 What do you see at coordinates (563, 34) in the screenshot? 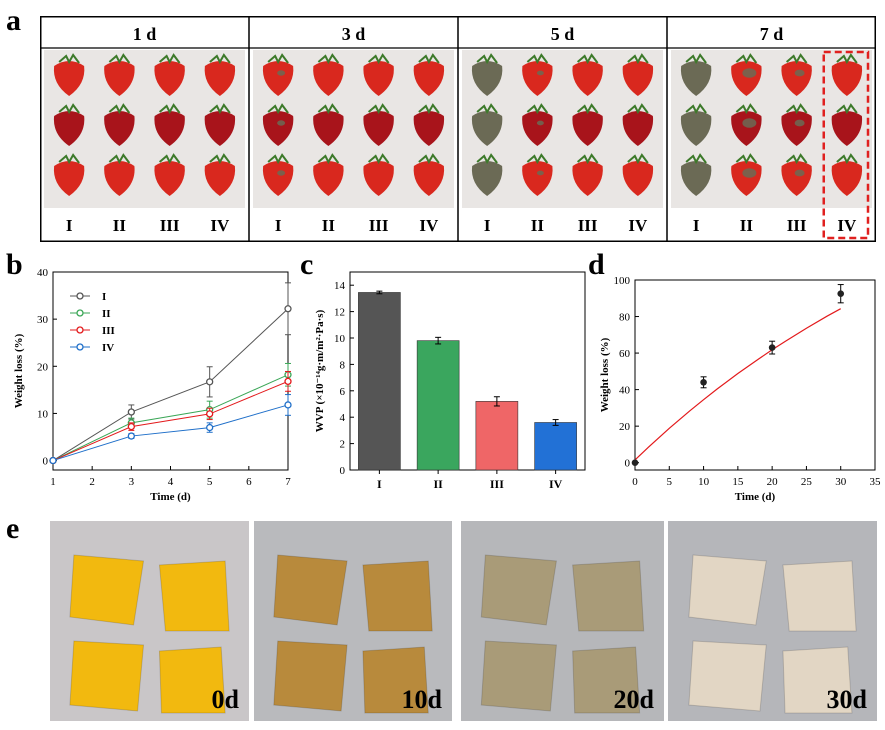
I see `day-label: 5 d` at bounding box center [563, 34].